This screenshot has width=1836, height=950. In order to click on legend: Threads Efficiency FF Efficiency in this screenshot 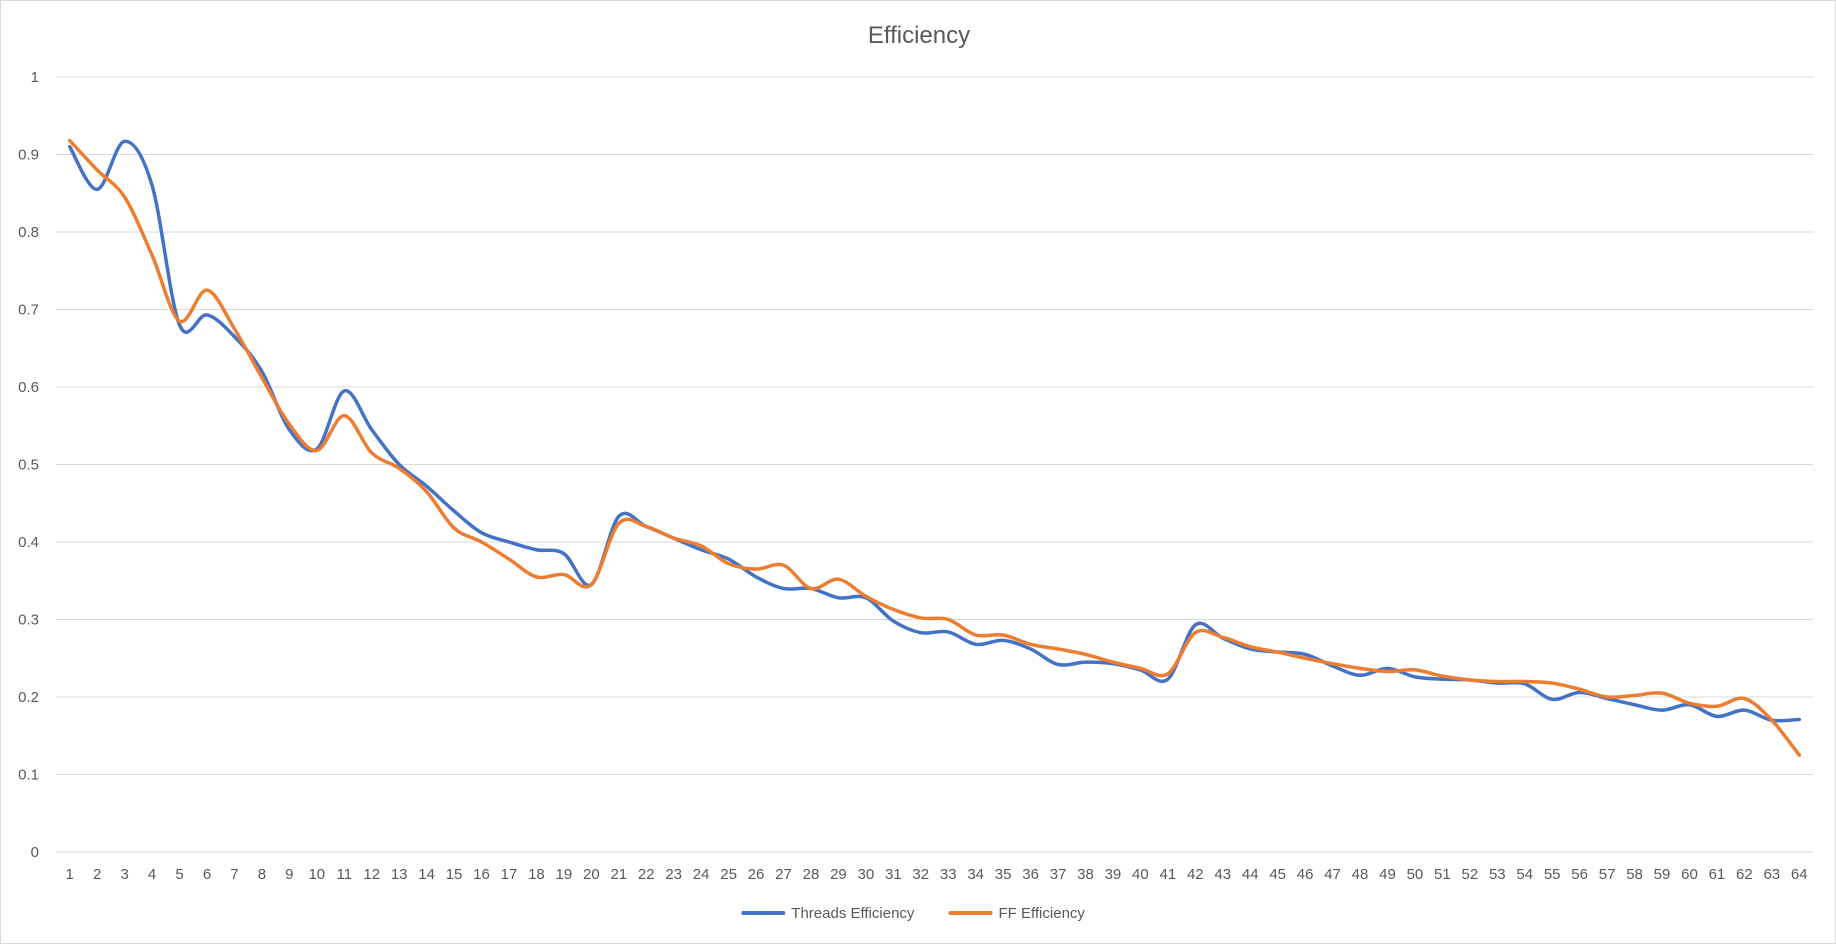, I will do `click(913, 913)`.